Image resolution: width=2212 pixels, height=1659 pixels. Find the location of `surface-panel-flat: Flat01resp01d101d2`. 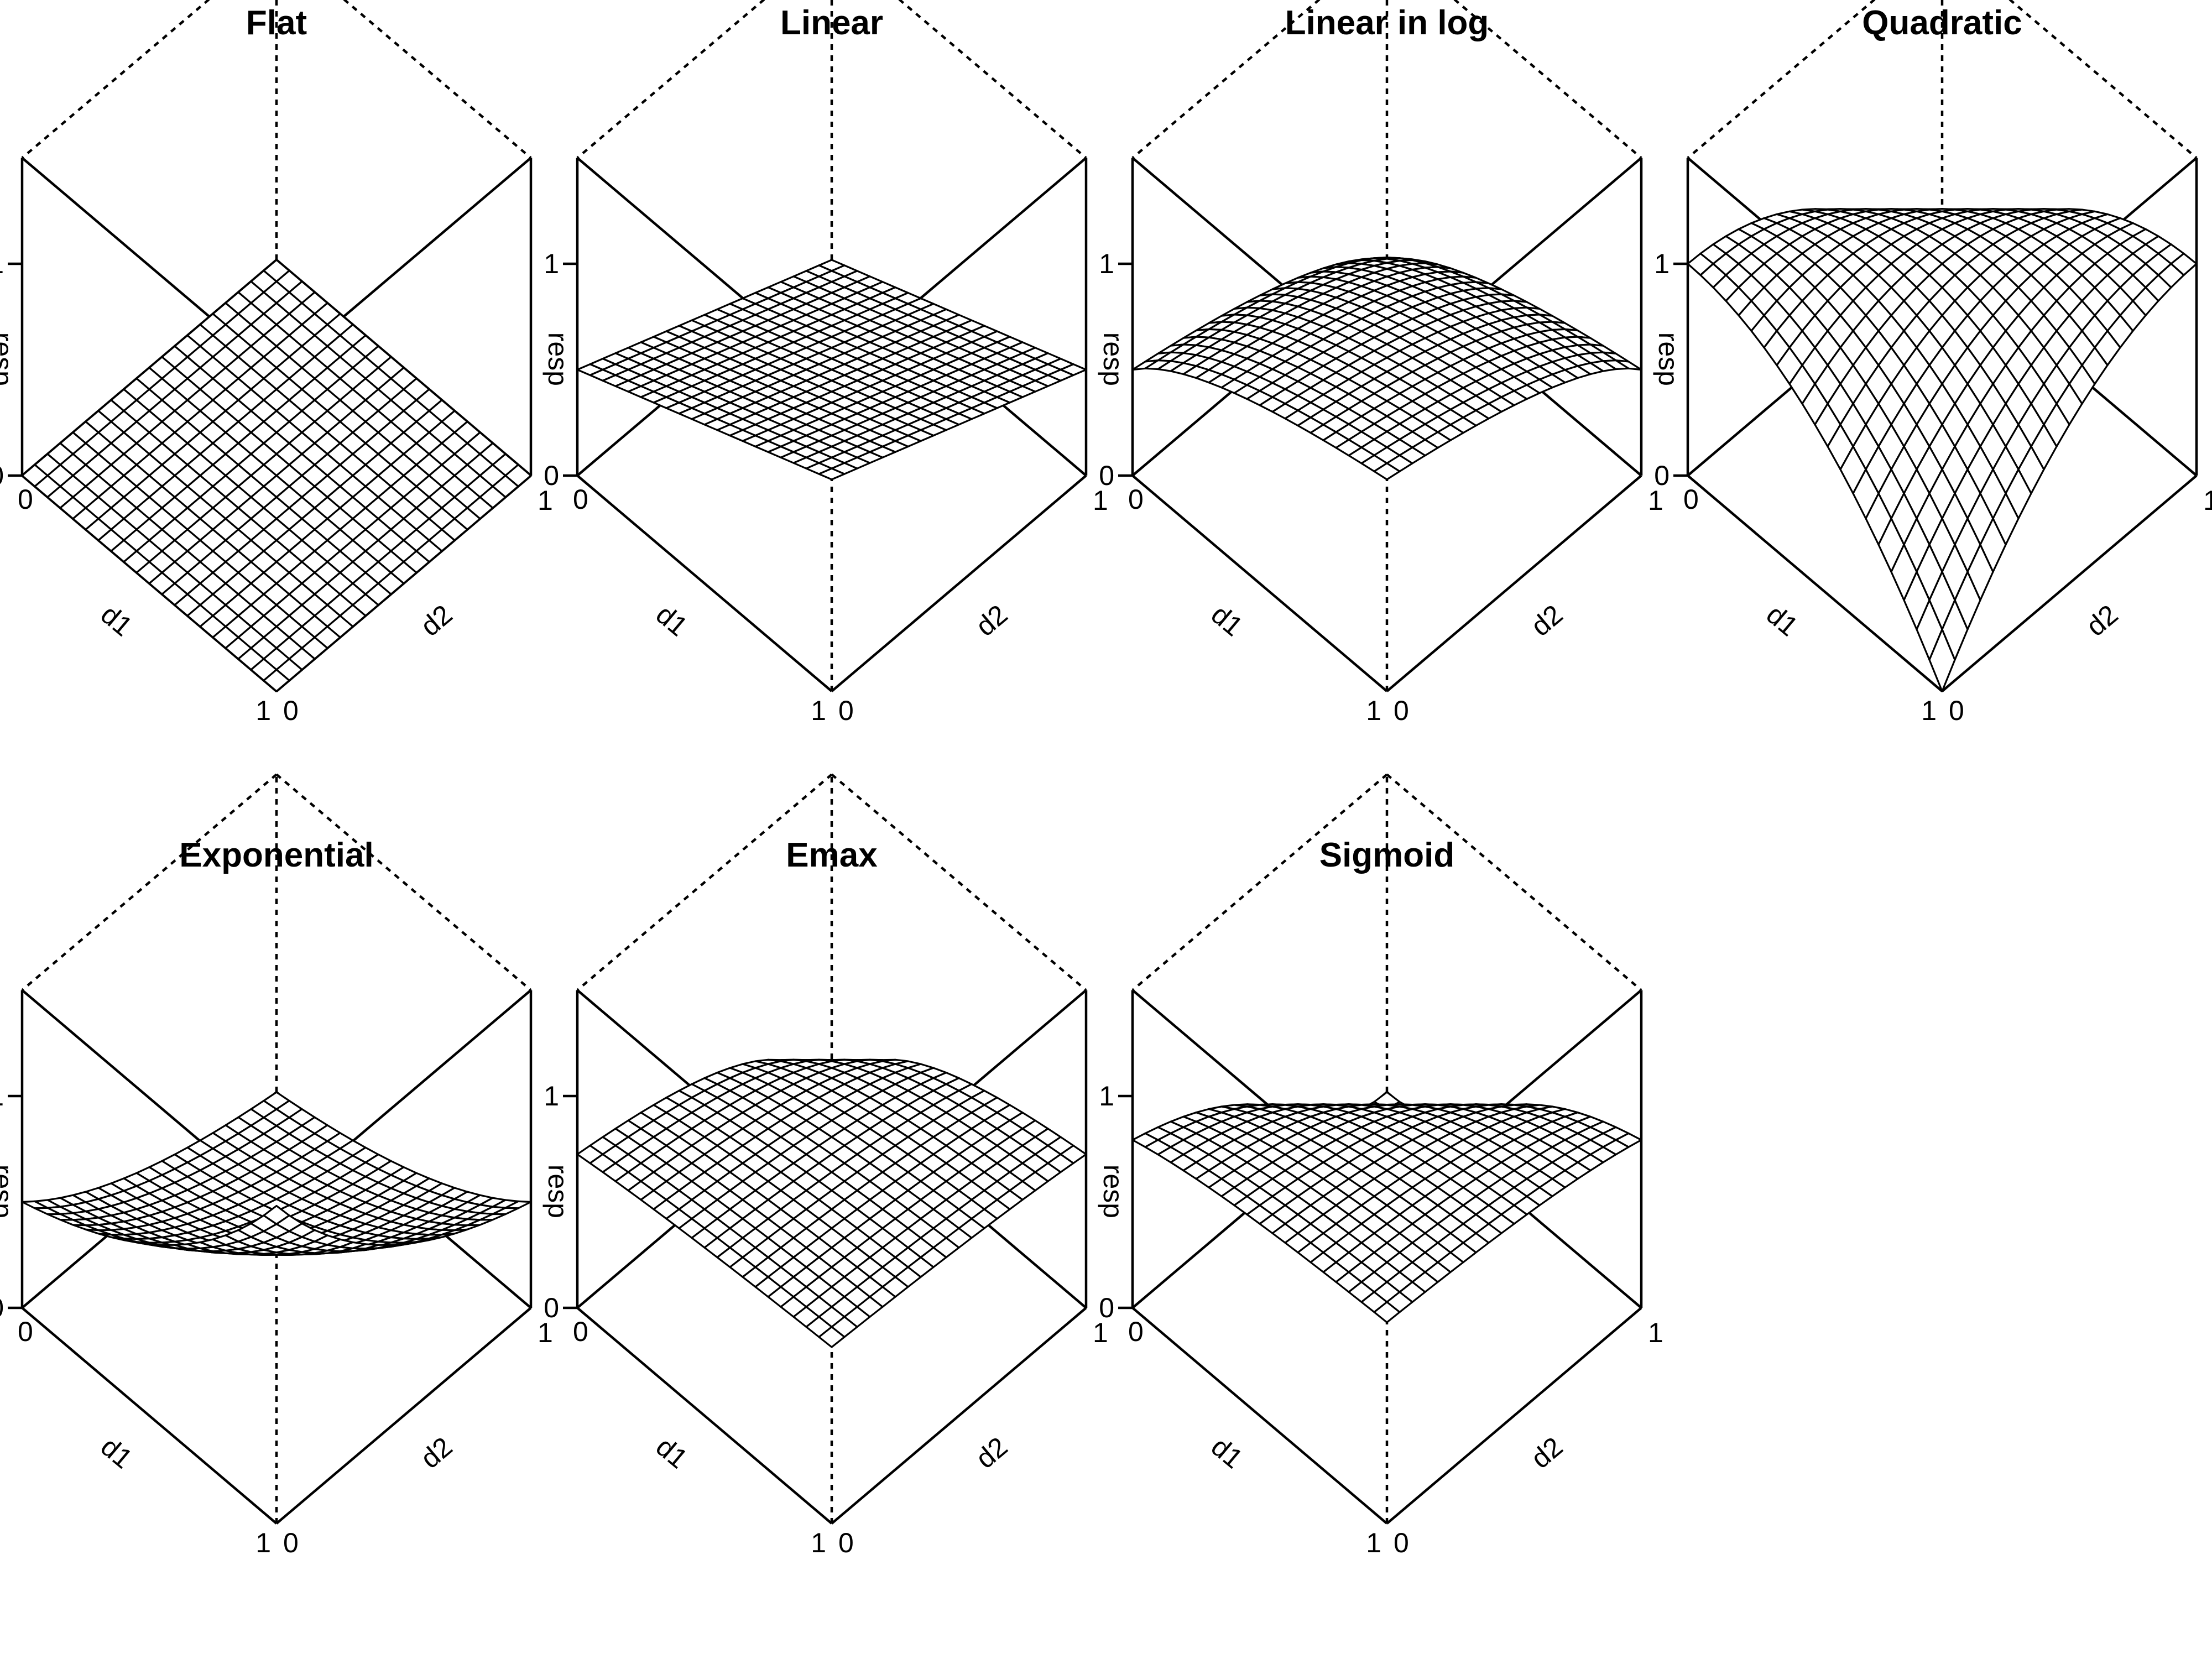

surface-panel-flat: Flat01resp01d101d2 is located at coordinates (276, 363).